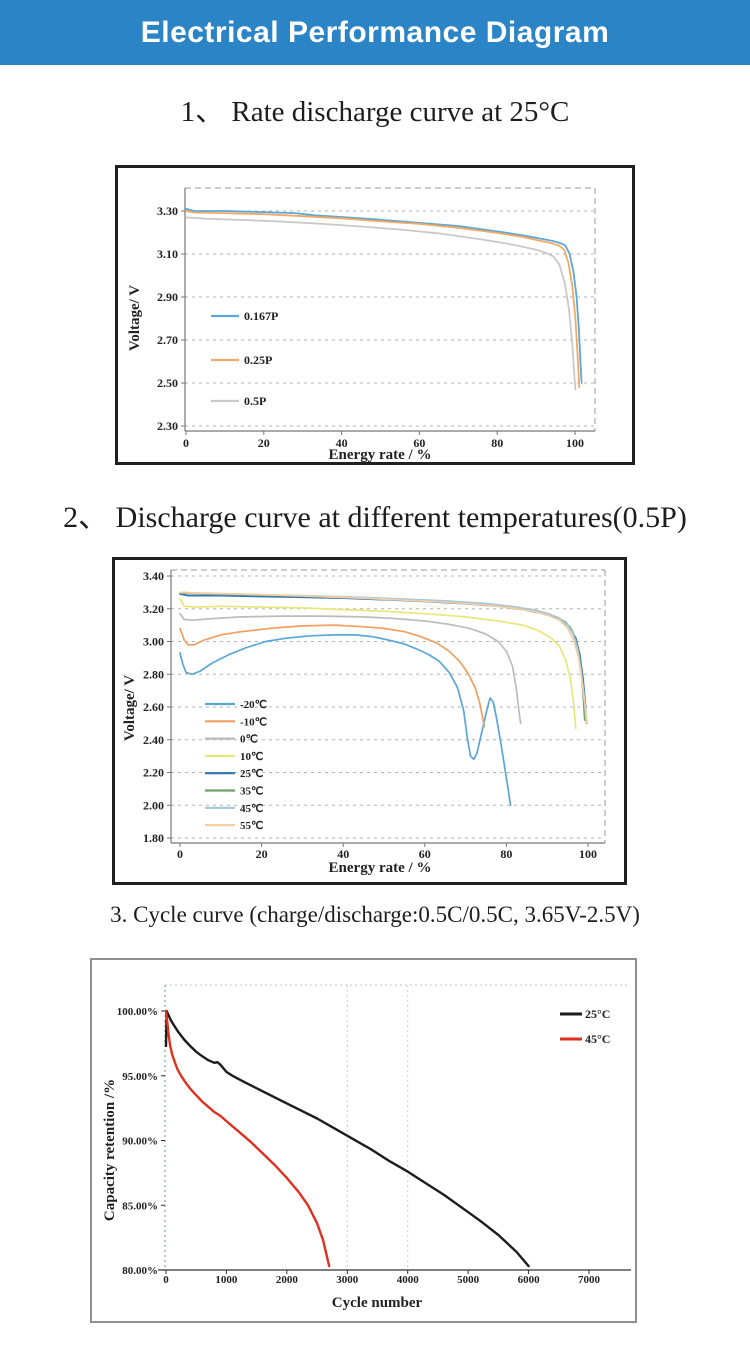 The width and height of the screenshot is (750, 1354). What do you see at coordinates (247, 1138) in the screenshot?
I see `series-45°C` at bounding box center [247, 1138].